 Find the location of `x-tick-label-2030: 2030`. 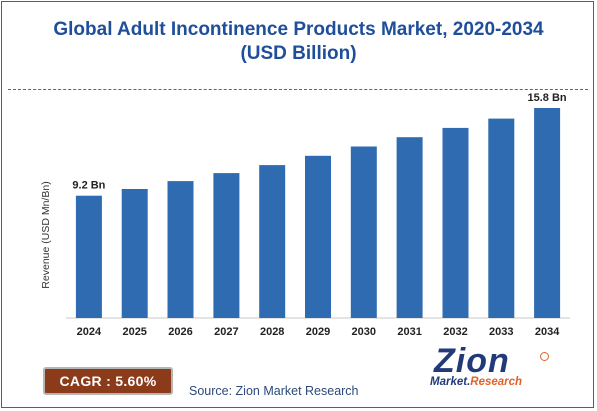

x-tick-label-2030: 2030 is located at coordinates (364, 332).